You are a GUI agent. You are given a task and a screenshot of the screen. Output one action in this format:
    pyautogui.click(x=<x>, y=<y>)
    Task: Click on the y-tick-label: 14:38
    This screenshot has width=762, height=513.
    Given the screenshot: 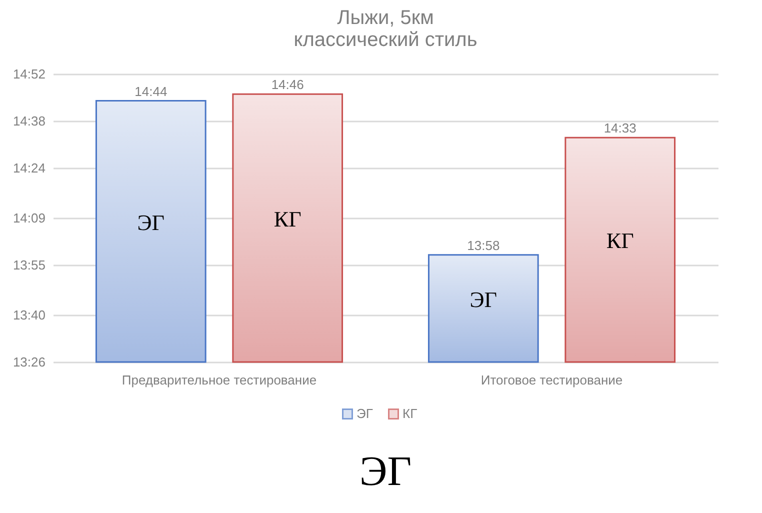 What is the action you would take?
    pyautogui.click(x=29, y=120)
    